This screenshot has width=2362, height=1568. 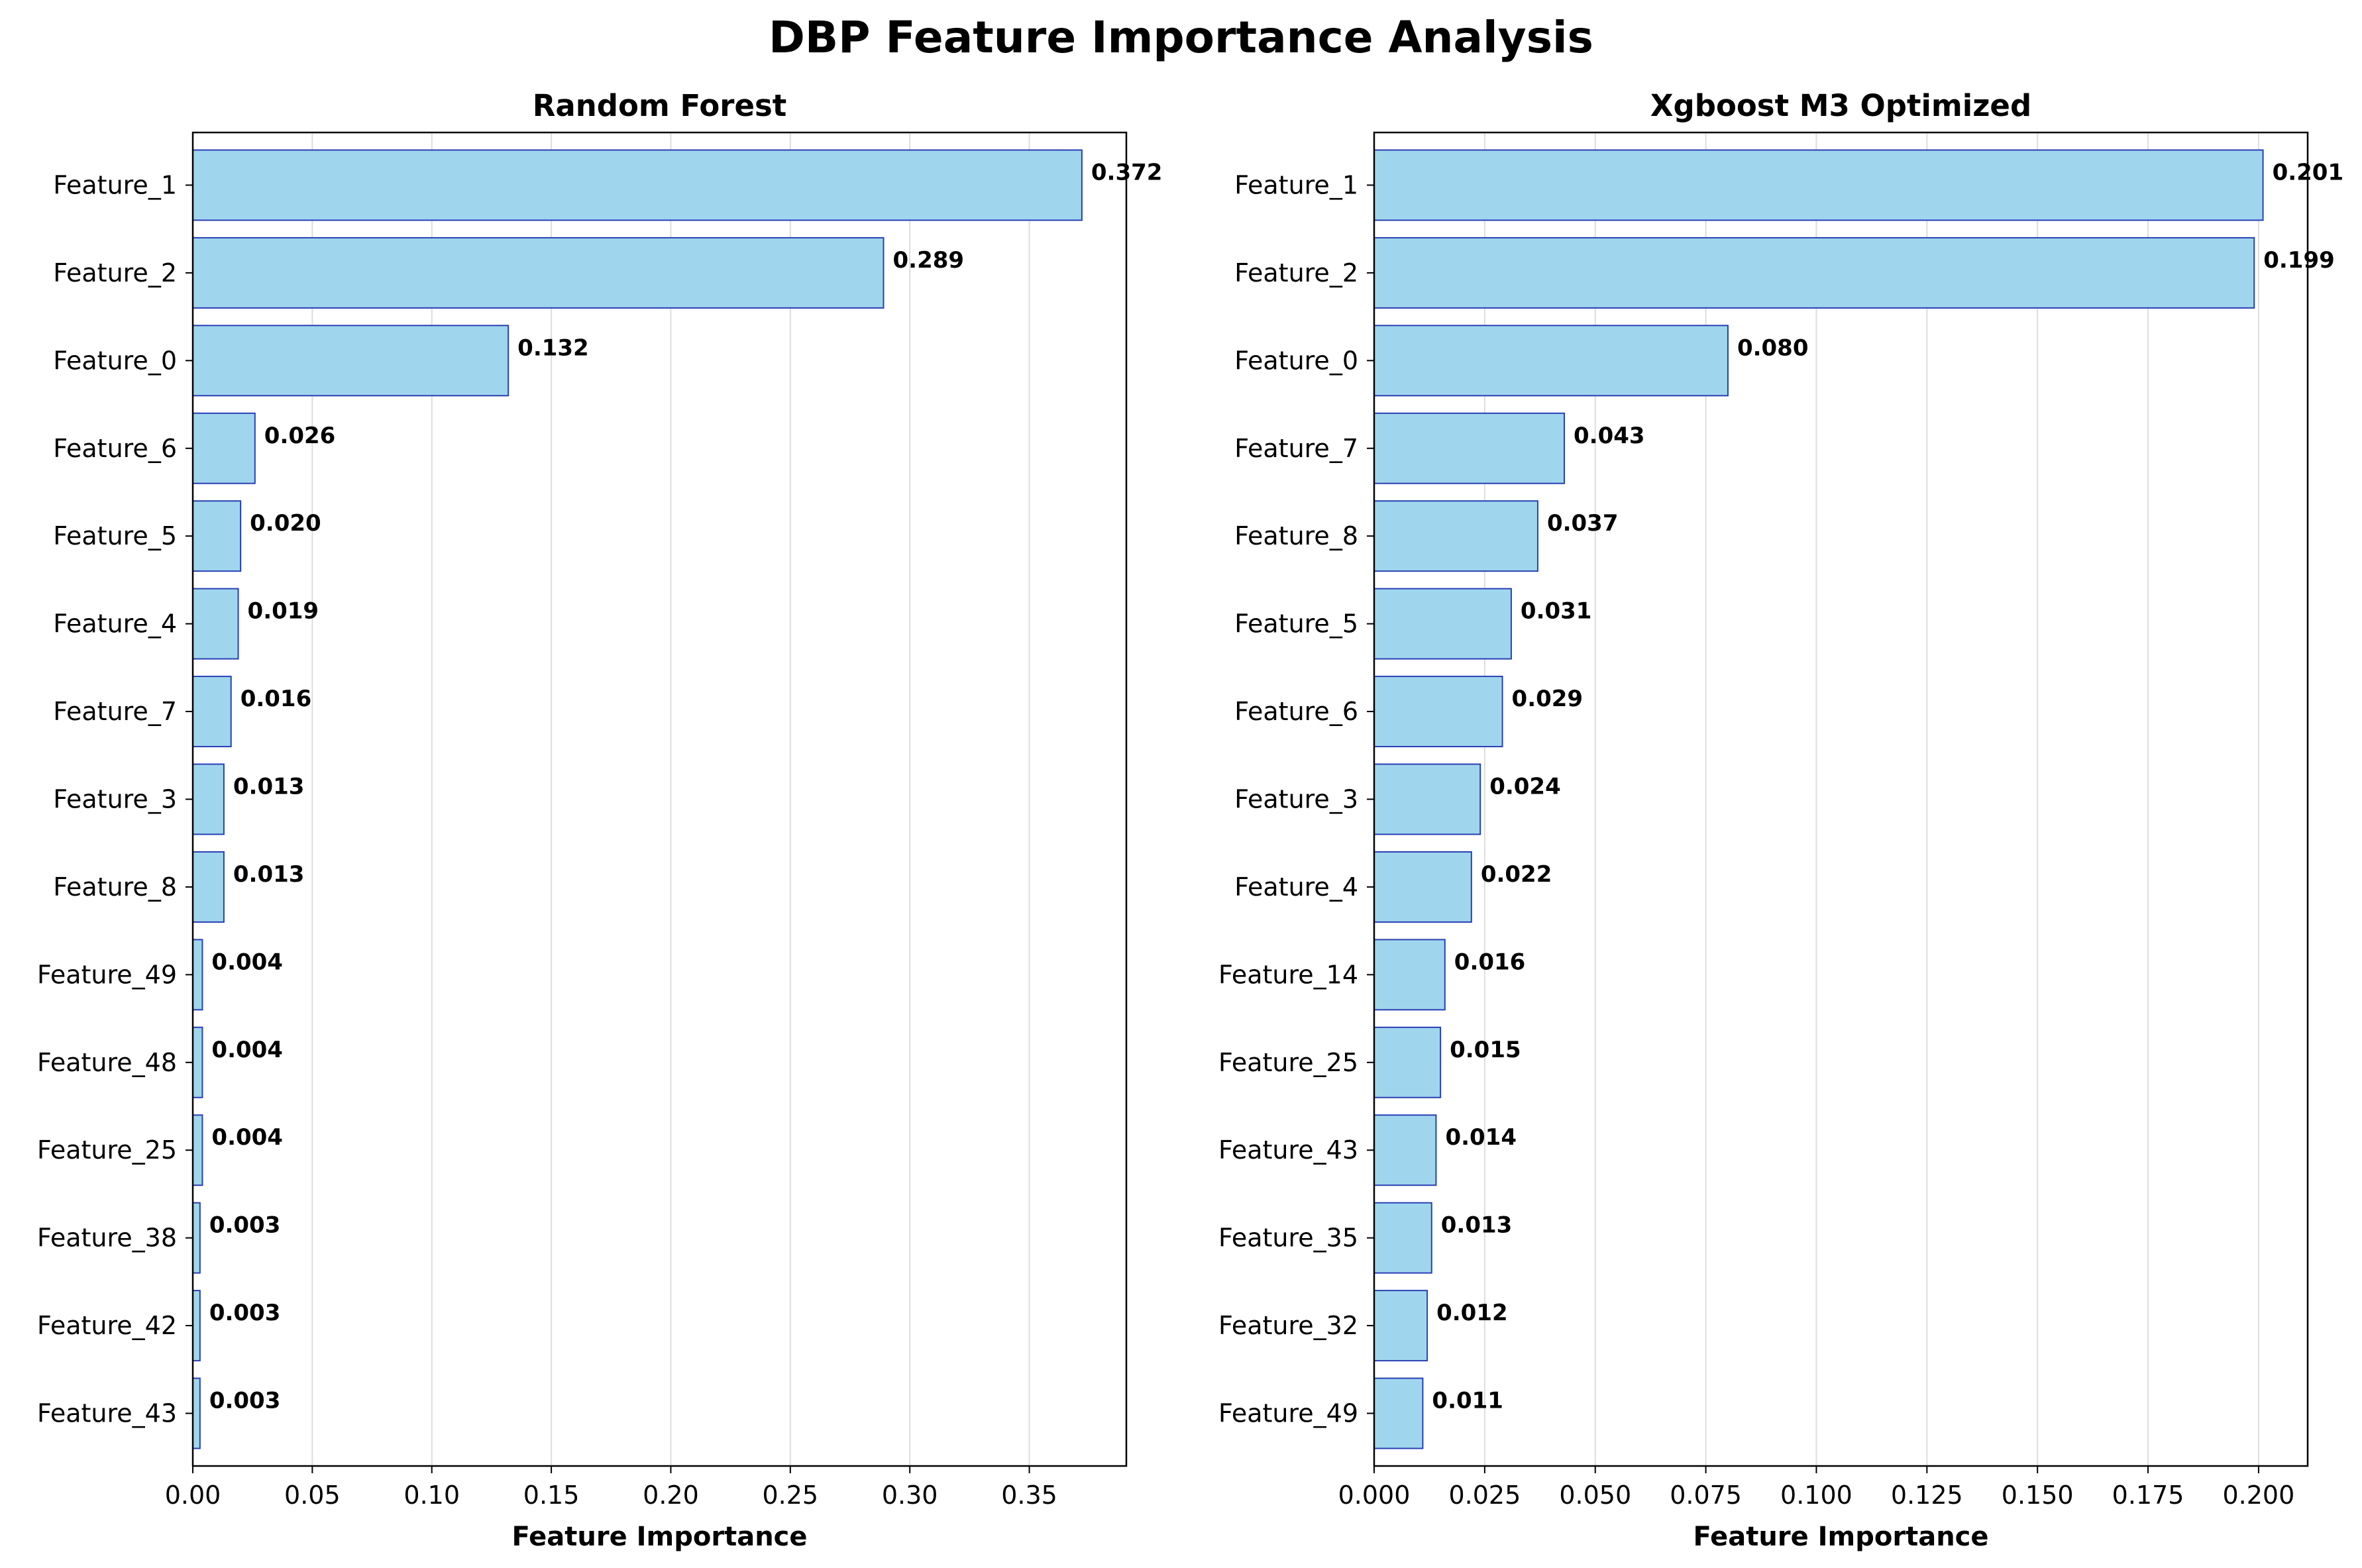 I want to click on xgb-ytick-label: Feature_1, so click(x=1296, y=184).